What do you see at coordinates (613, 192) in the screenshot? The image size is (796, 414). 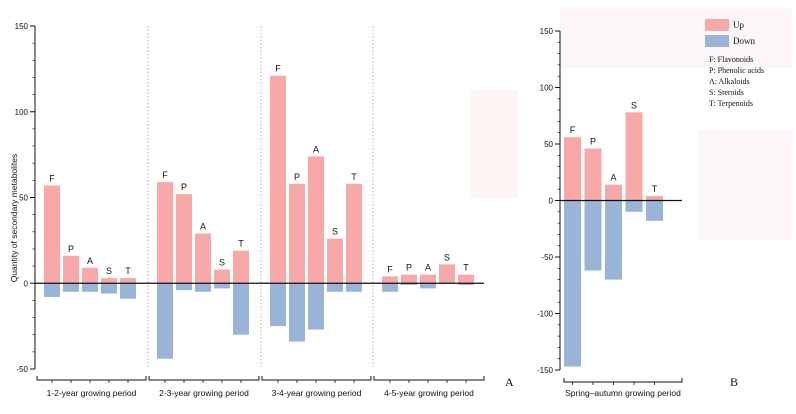 I see `panel-b-bar-up-a` at bounding box center [613, 192].